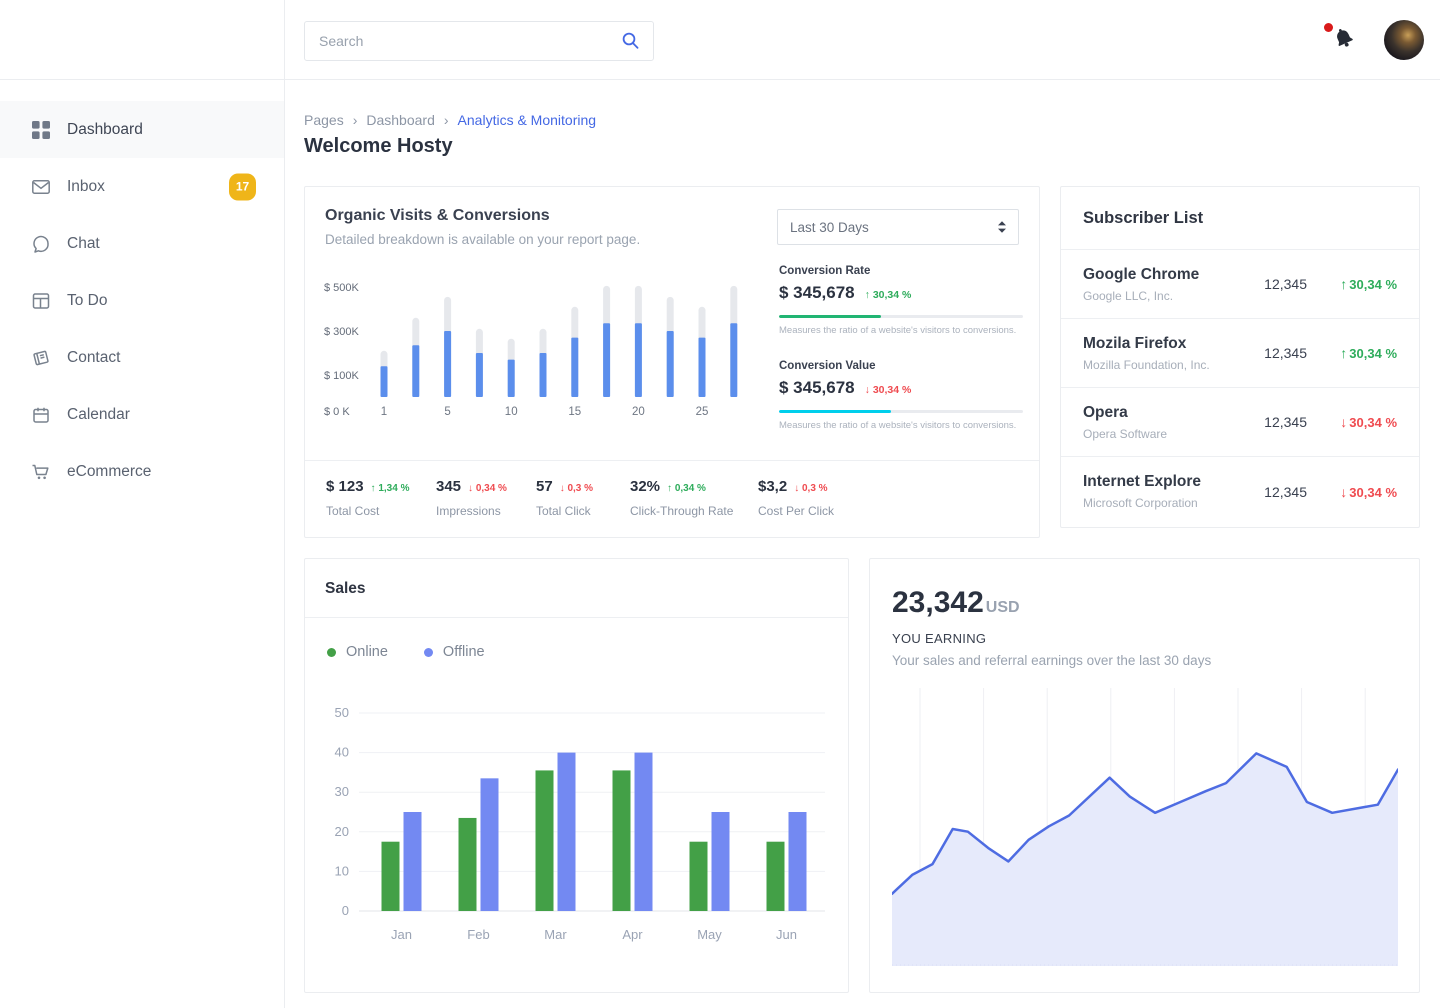 The height and width of the screenshot is (1008, 1440). I want to click on sales-bar-chart: 0 10 20 30 40 50 Jan Feb Mar Apr May Jun, so click(580, 823).